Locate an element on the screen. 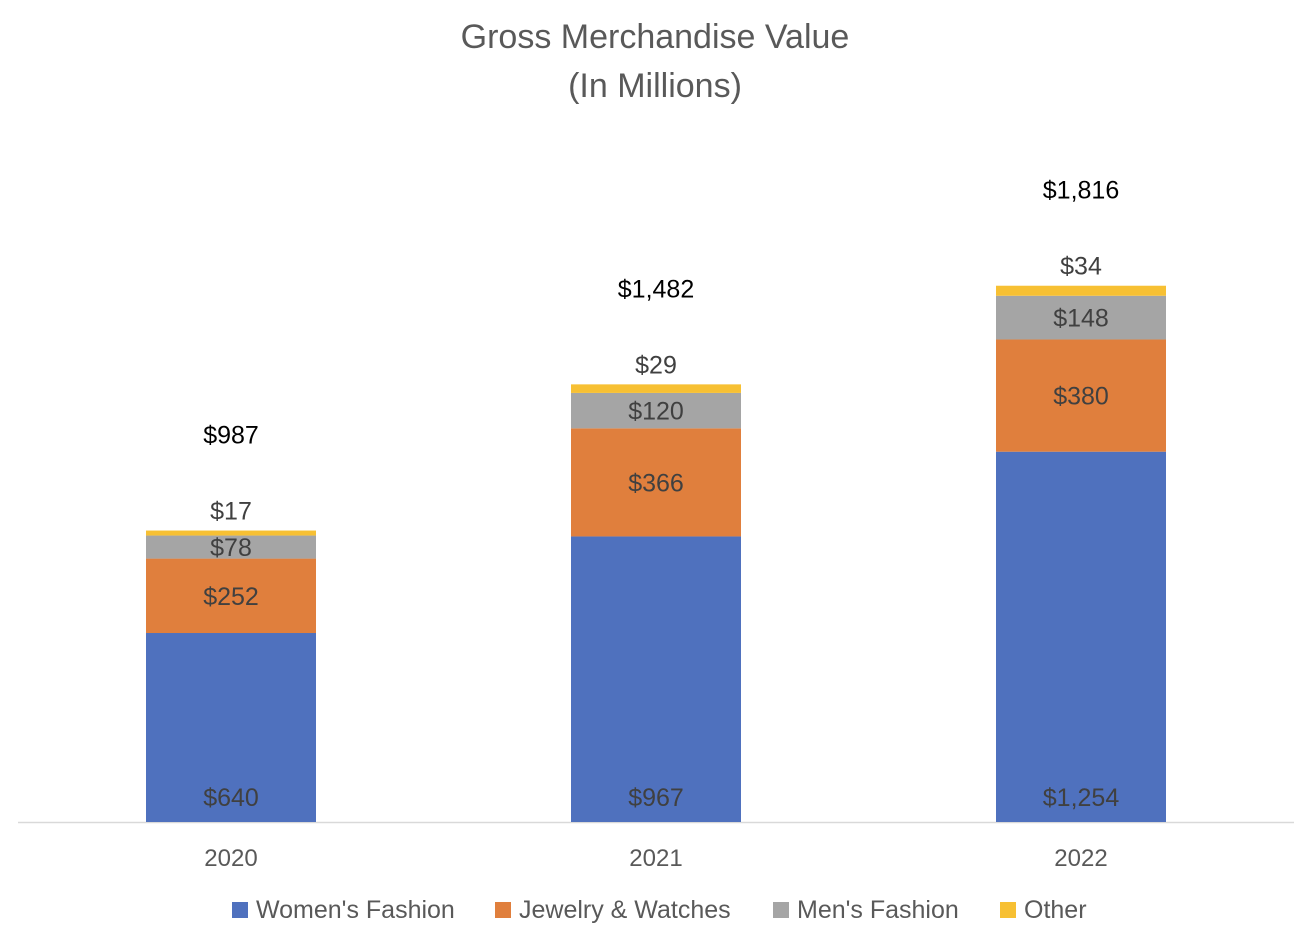 The image size is (1310, 944). x-tick-label-2022: 2022 is located at coordinates (1080, 858).